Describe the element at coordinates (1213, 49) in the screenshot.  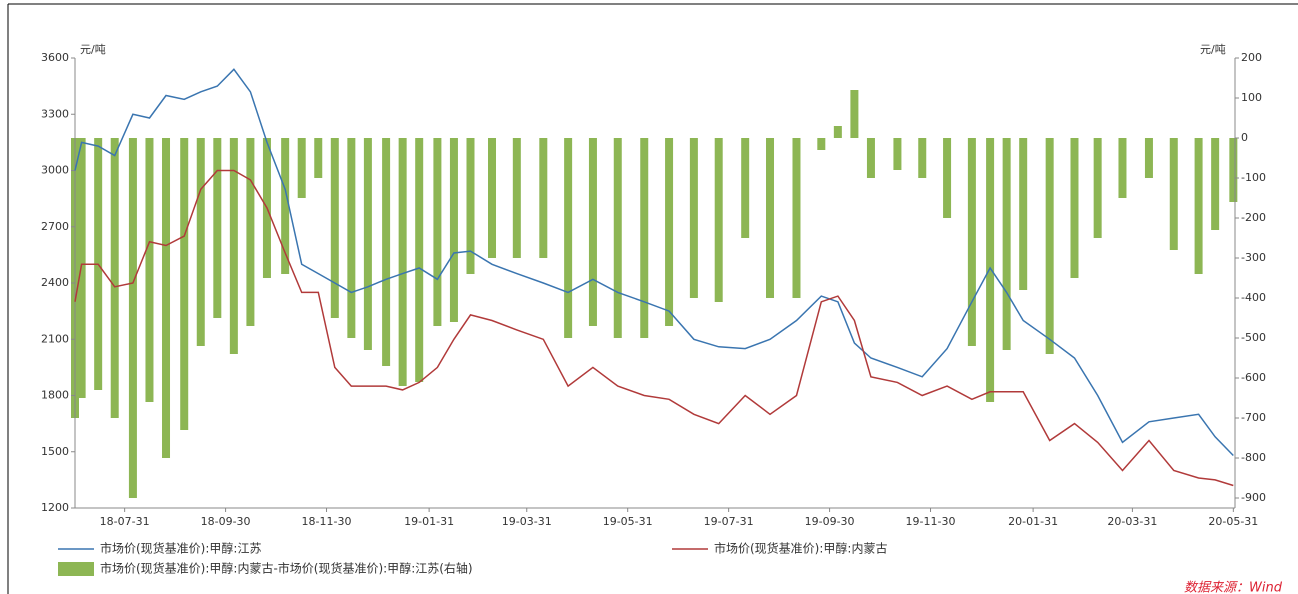
I see `y2-unit: 元/吨` at that location.